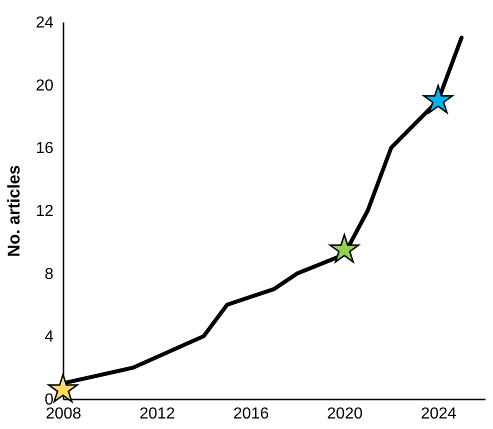  What do you see at coordinates (45, 85) in the screenshot?
I see `y-tick-label: 20` at bounding box center [45, 85].